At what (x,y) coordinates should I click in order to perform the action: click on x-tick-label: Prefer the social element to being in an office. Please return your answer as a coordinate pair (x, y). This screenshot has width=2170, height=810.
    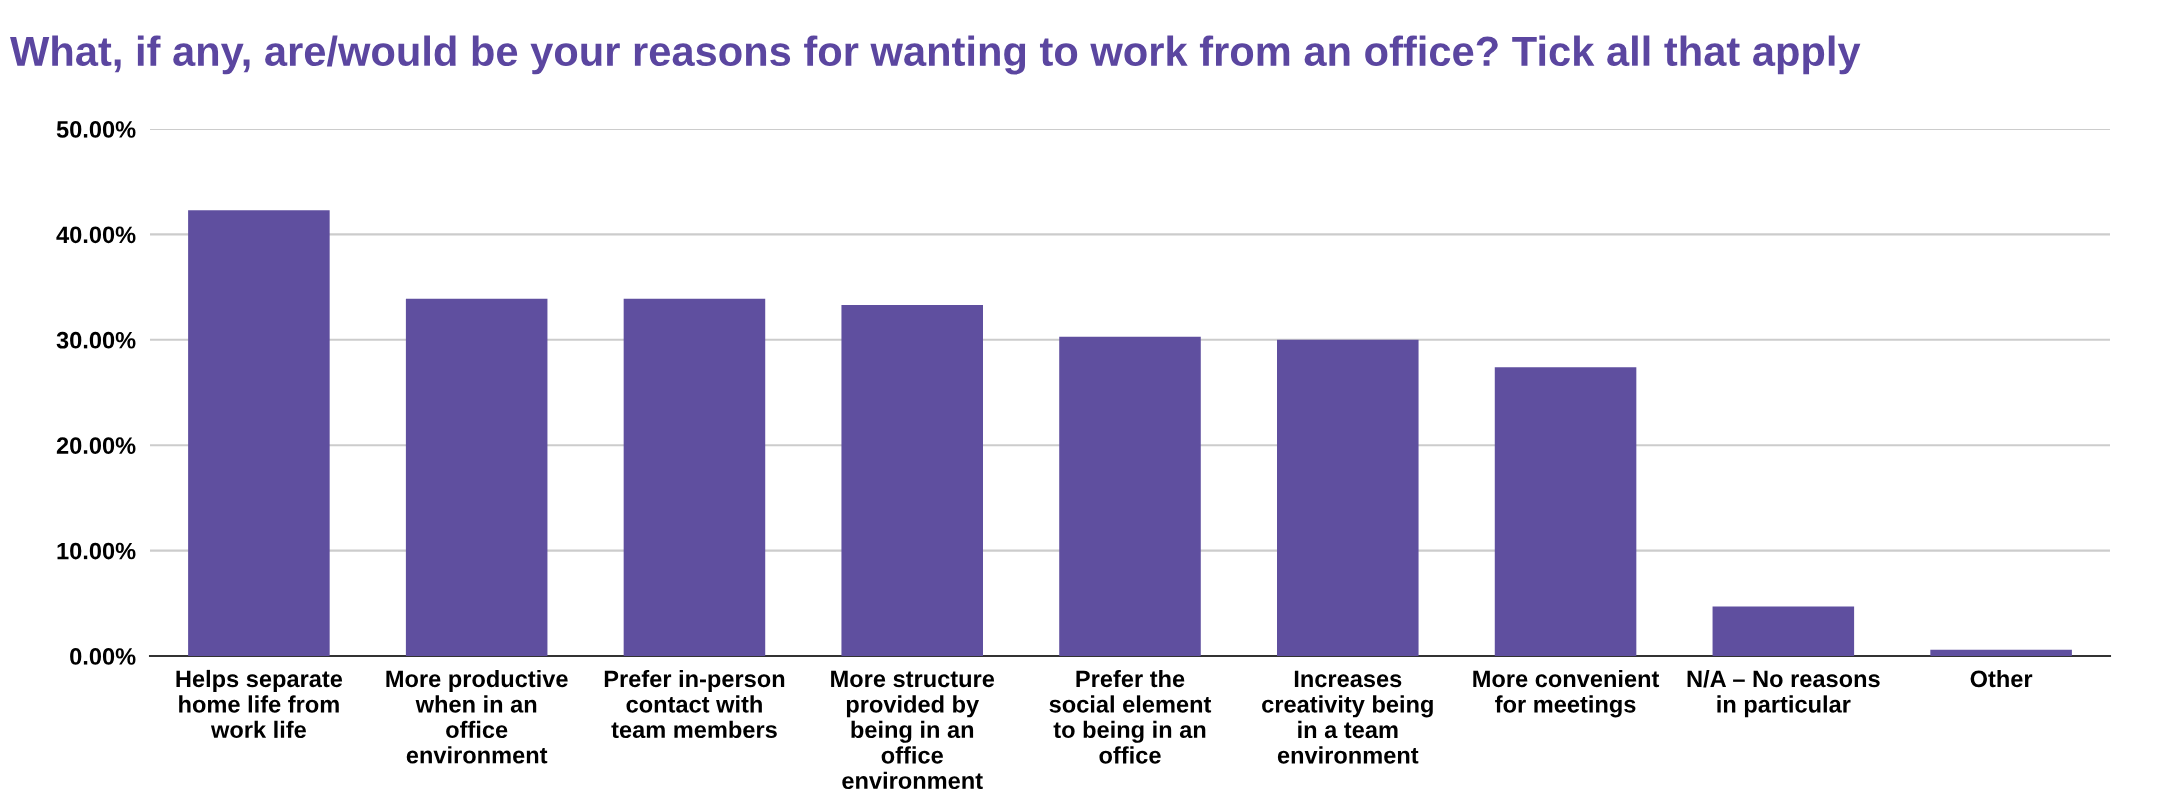
    Looking at the image, I should click on (1130, 716).